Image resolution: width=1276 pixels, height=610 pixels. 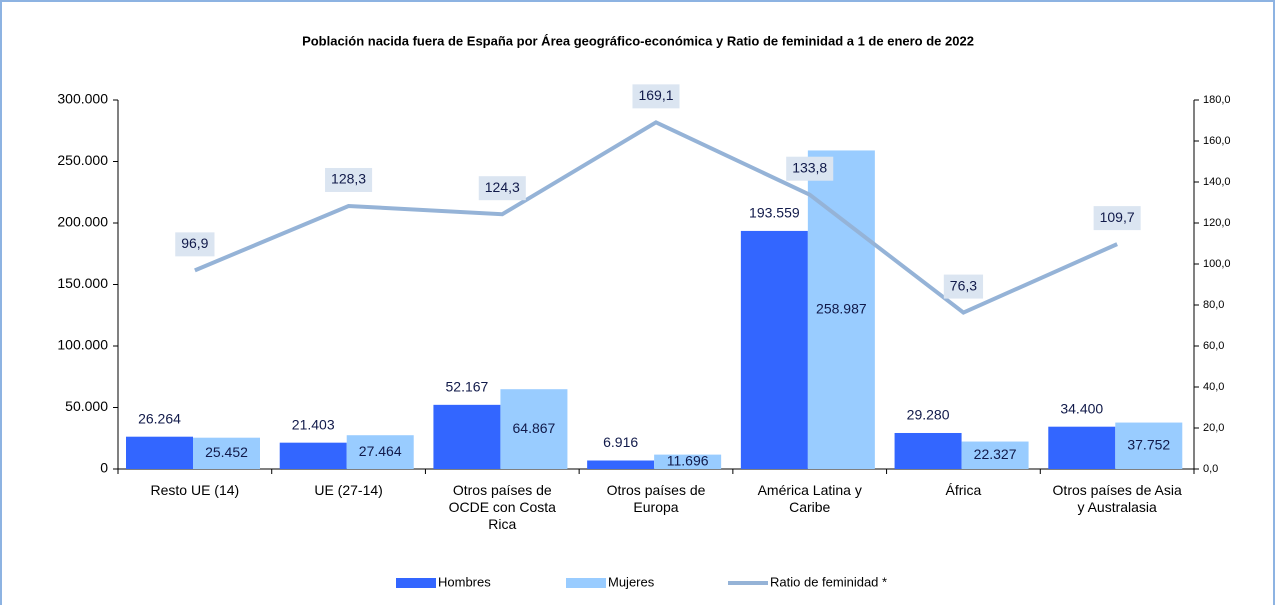 I want to click on data-label-box: 133,8, so click(x=810, y=168).